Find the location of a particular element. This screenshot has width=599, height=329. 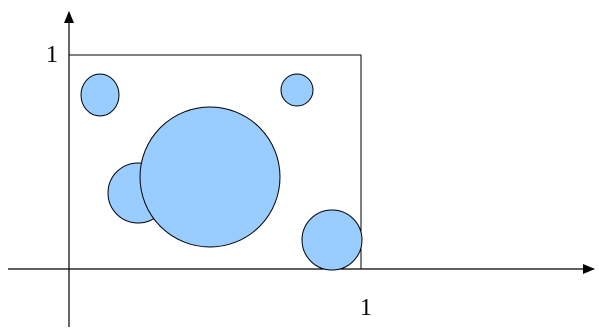

y-tick-label: 1 is located at coordinates (52, 55).